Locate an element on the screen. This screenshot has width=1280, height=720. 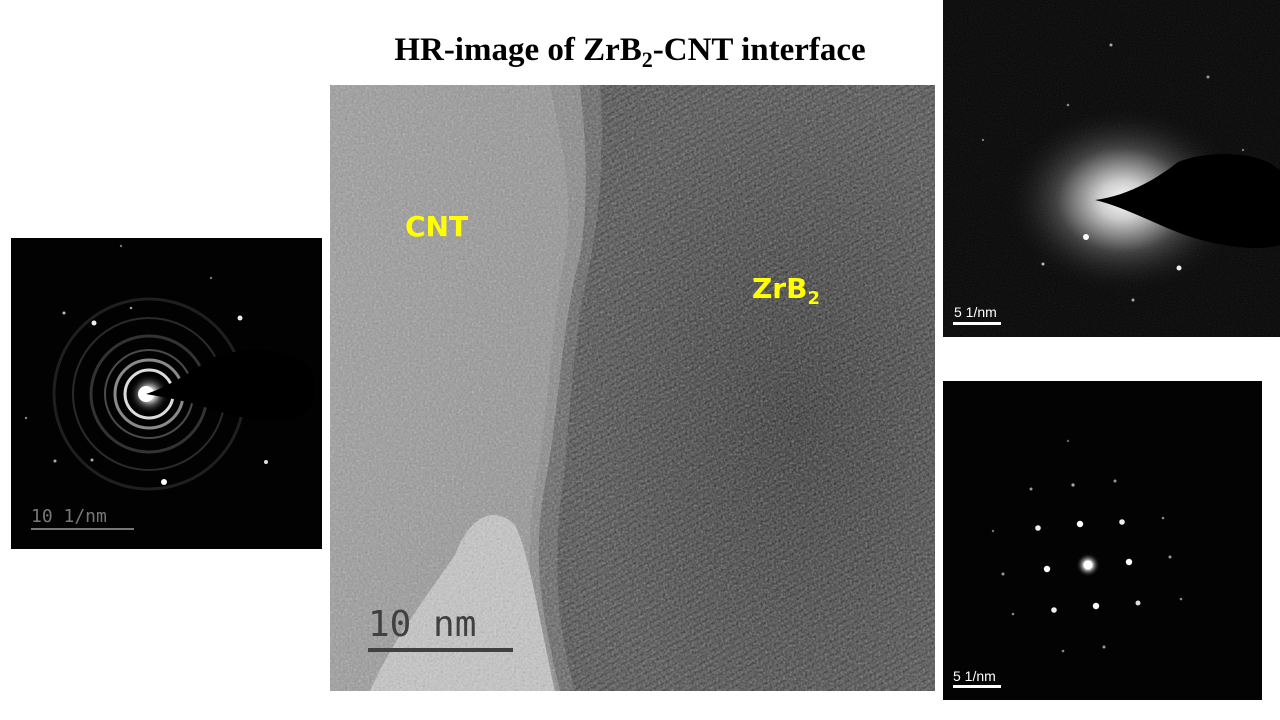
saed-bottom-right-panel: 5 1/nm is located at coordinates (1102, 540).